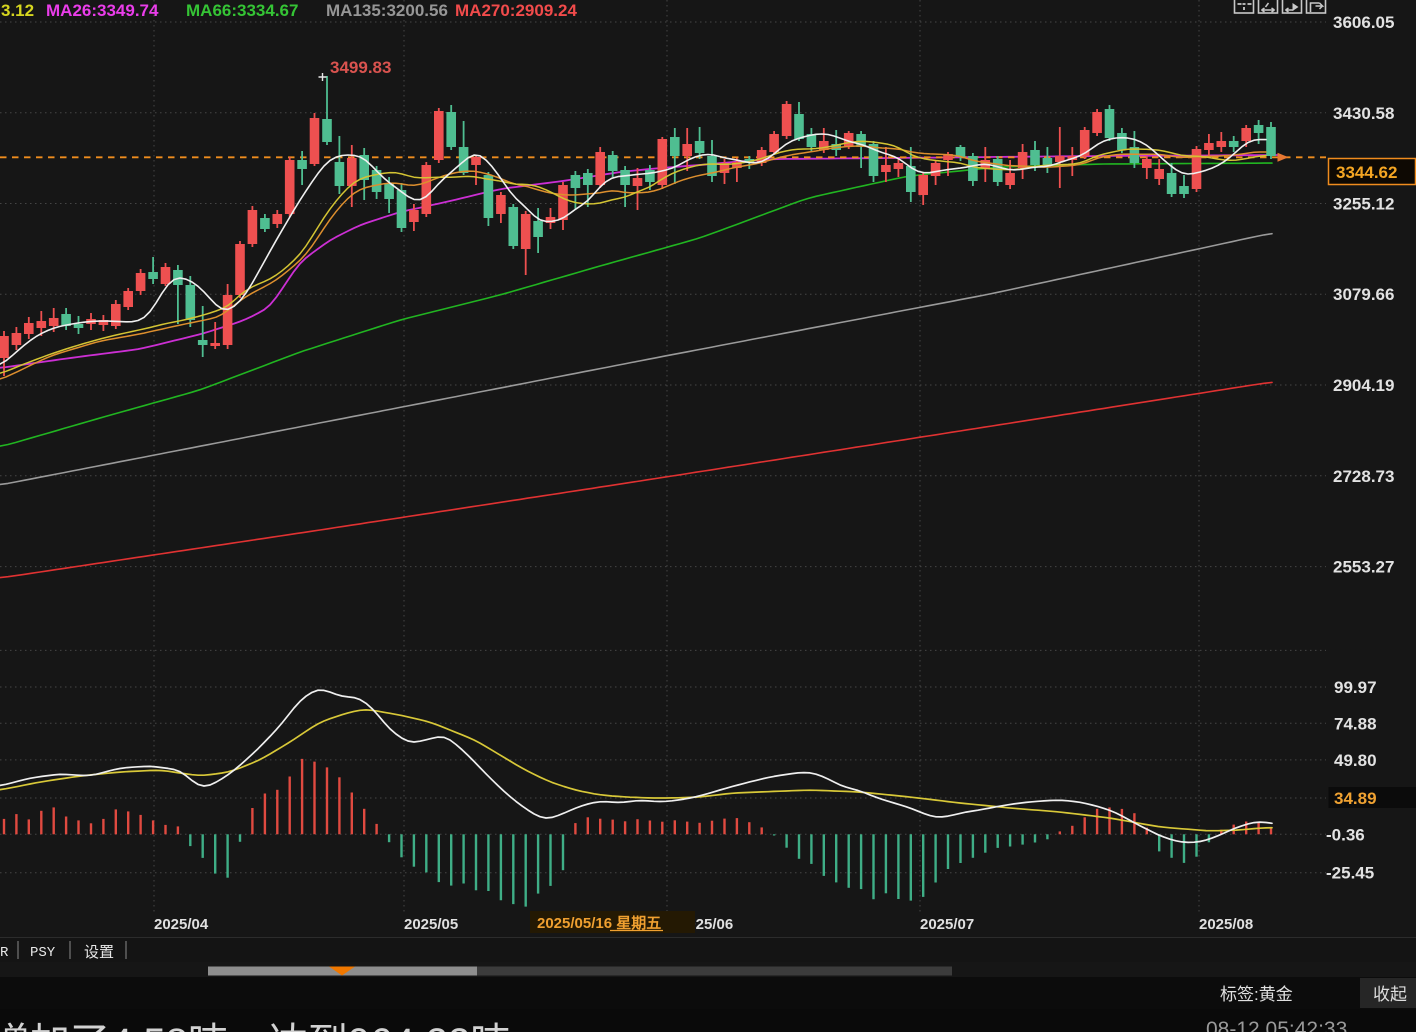  I want to click on svg-text: 3255.12, so click(1363, 204).